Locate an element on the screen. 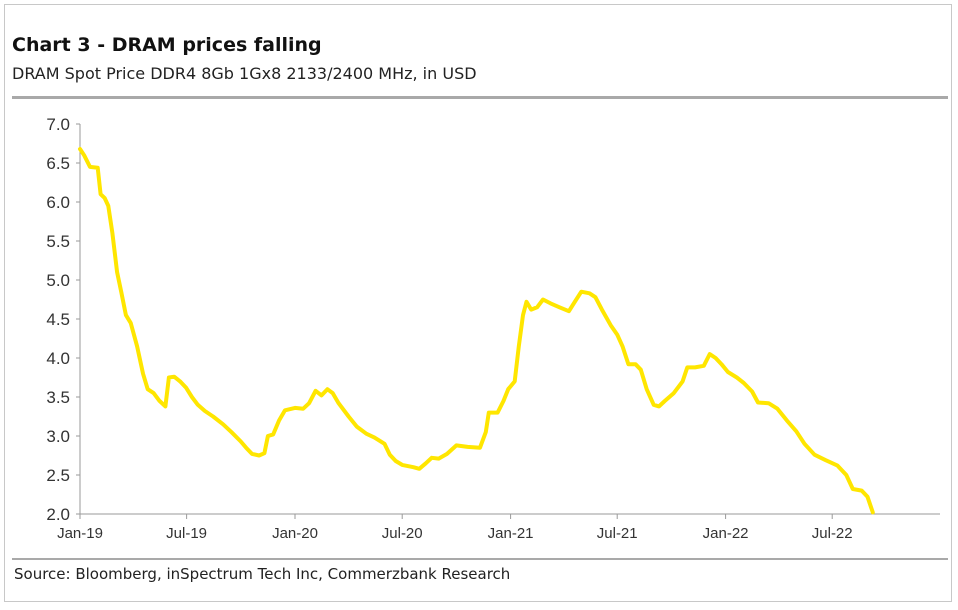 The width and height of the screenshot is (958, 610). x-tick-label: Jul-19 is located at coordinates (186, 533).